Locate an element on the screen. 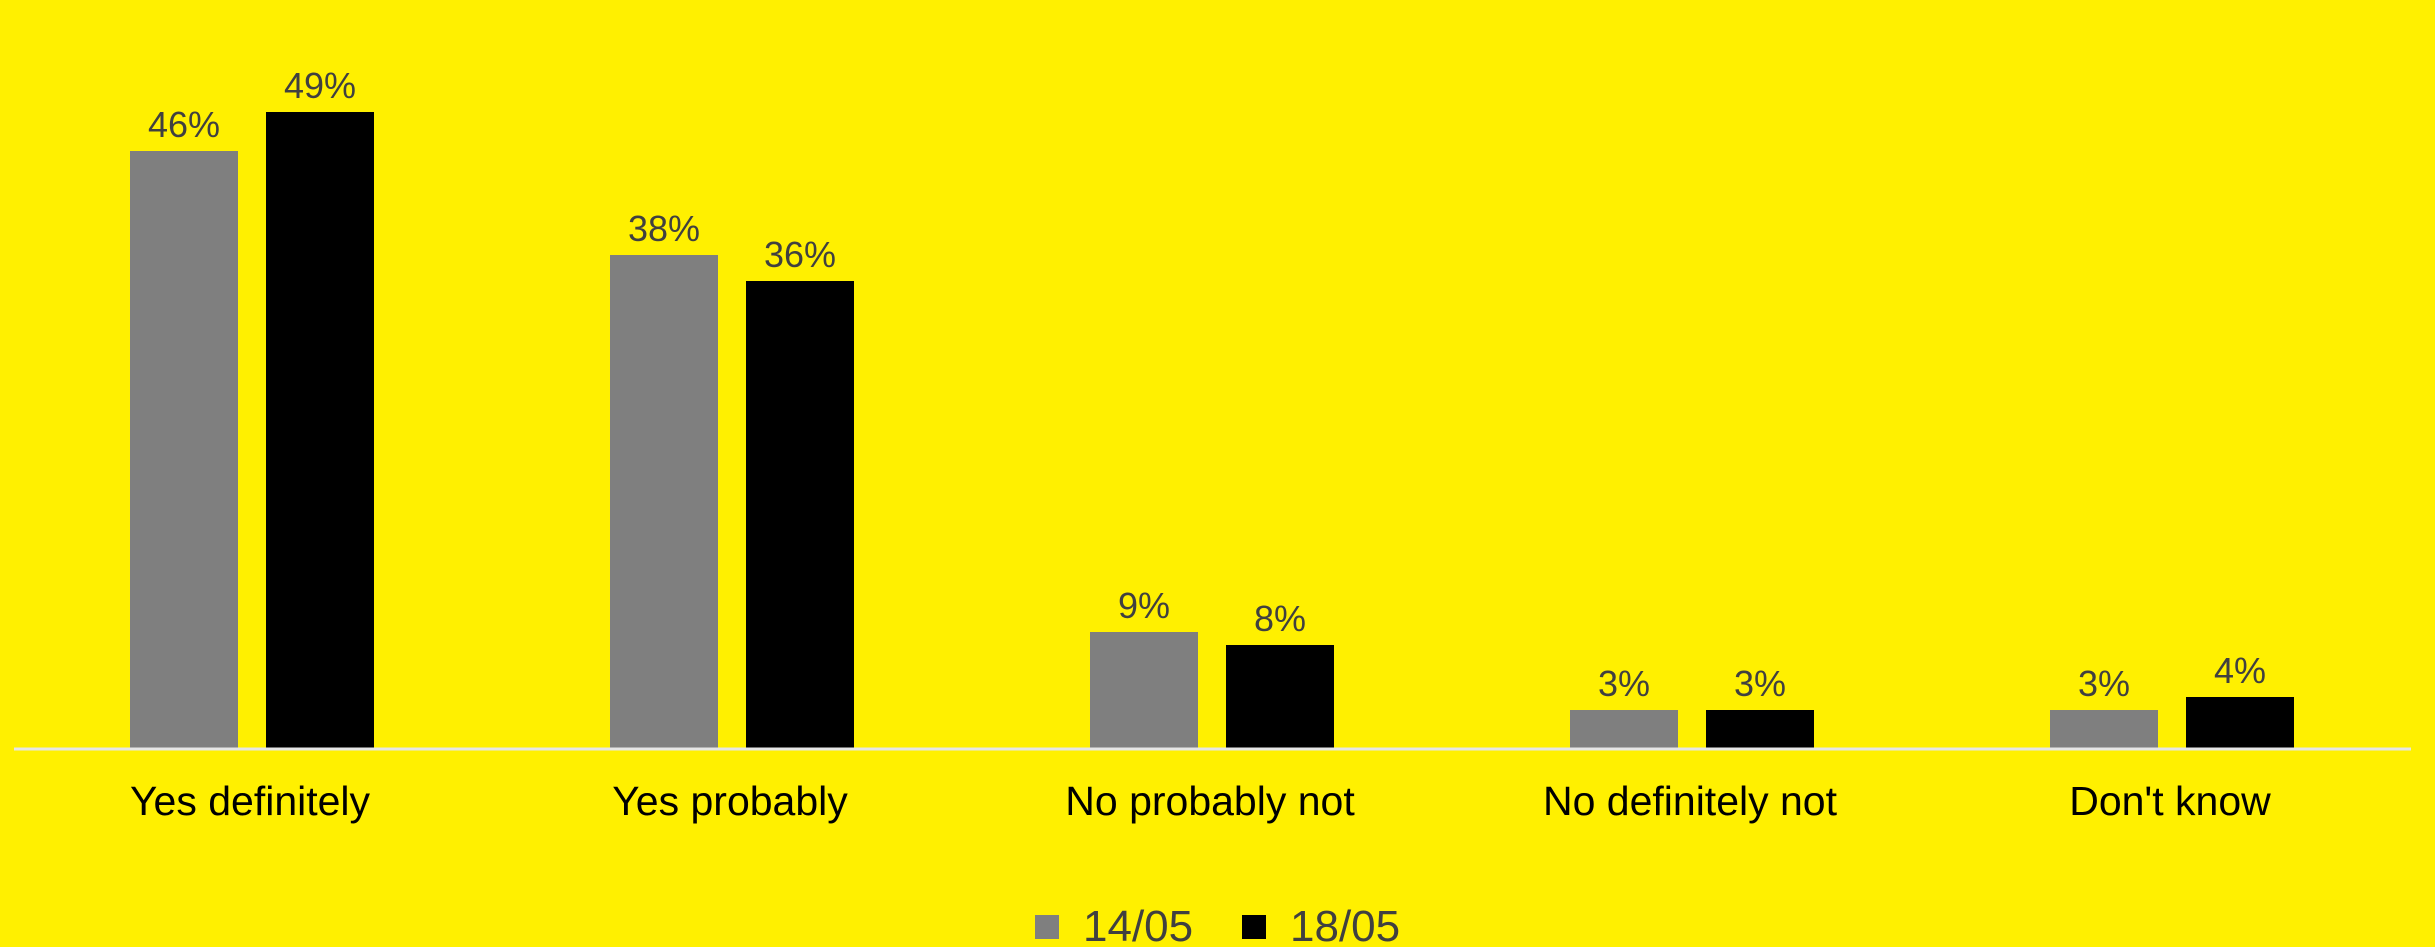 The image size is (2435, 947). legend: 14/05 18/05 is located at coordinates (1217, 924).